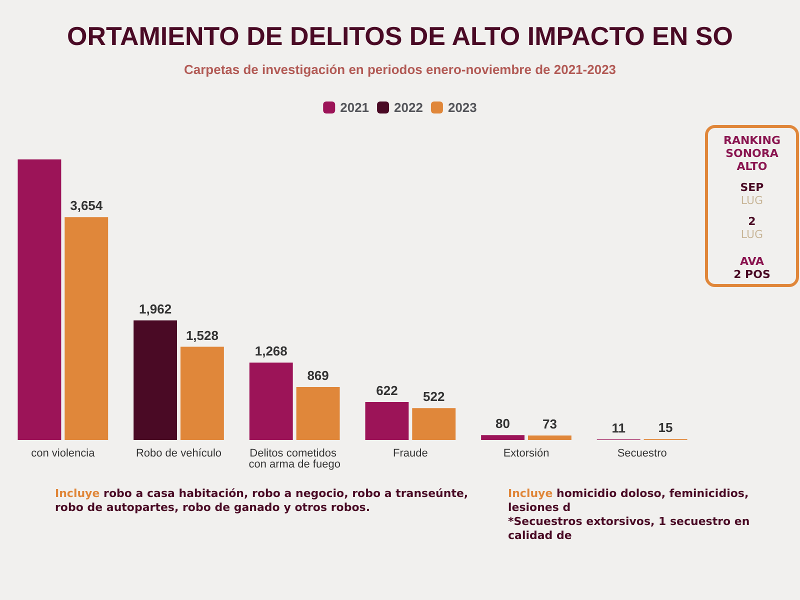 The height and width of the screenshot is (600, 800). Describe the element at coordinates (619, 428) in the screenshot. I see `data-label: 11` at that location.